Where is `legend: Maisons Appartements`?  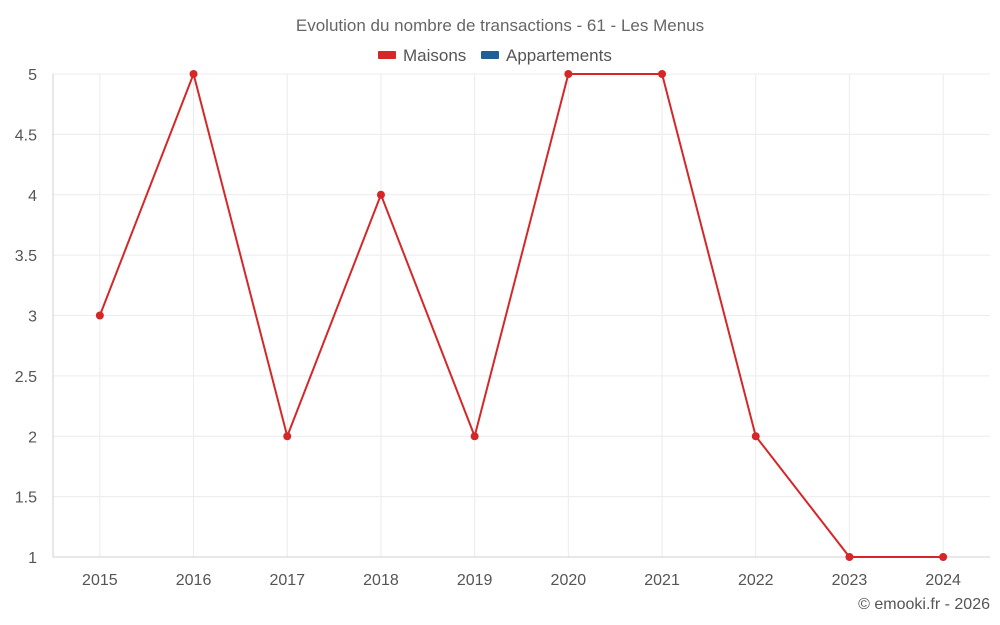 legend: Maisons Appartements is located at coordinates (495, 55).